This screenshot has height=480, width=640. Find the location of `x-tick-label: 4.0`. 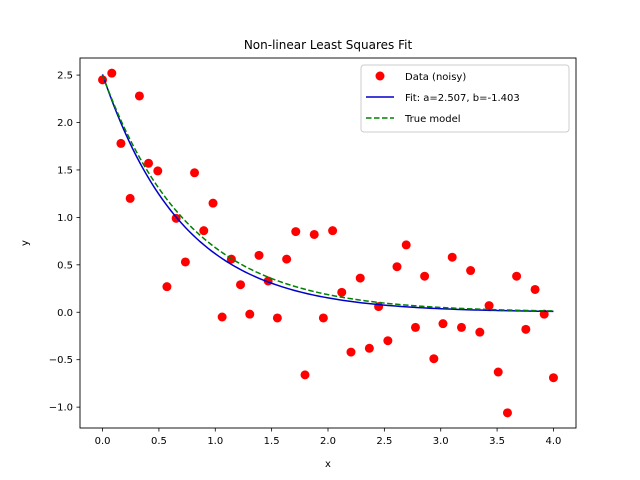

x-tick-label: 4.0 is located at coordinates (554, 441).